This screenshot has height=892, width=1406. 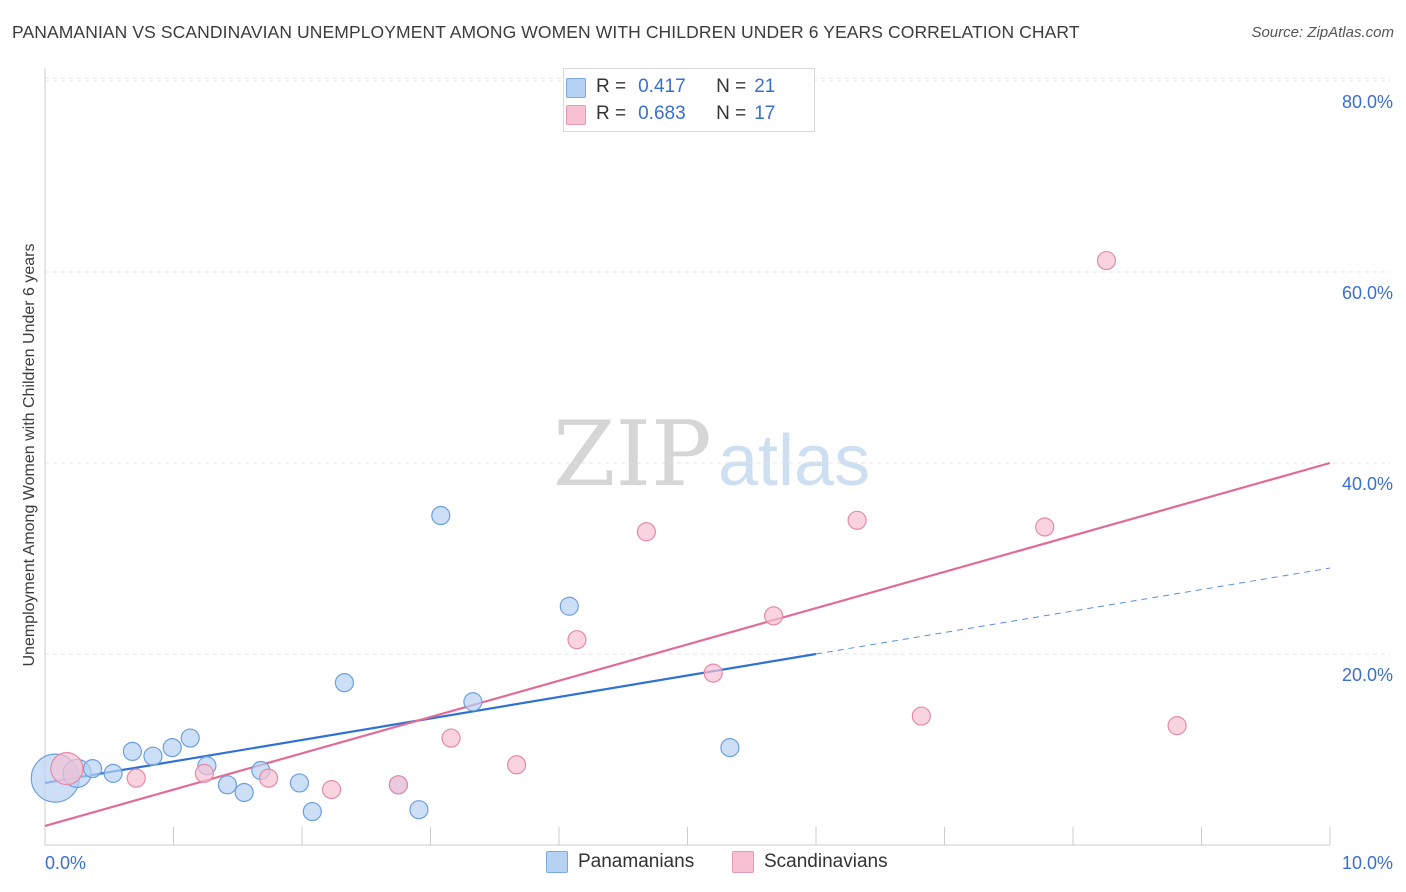 What do you see at coordinates (430, 718) in the screenshot?
I see `trend-line-panamanians` at bounding box center [430, 718].